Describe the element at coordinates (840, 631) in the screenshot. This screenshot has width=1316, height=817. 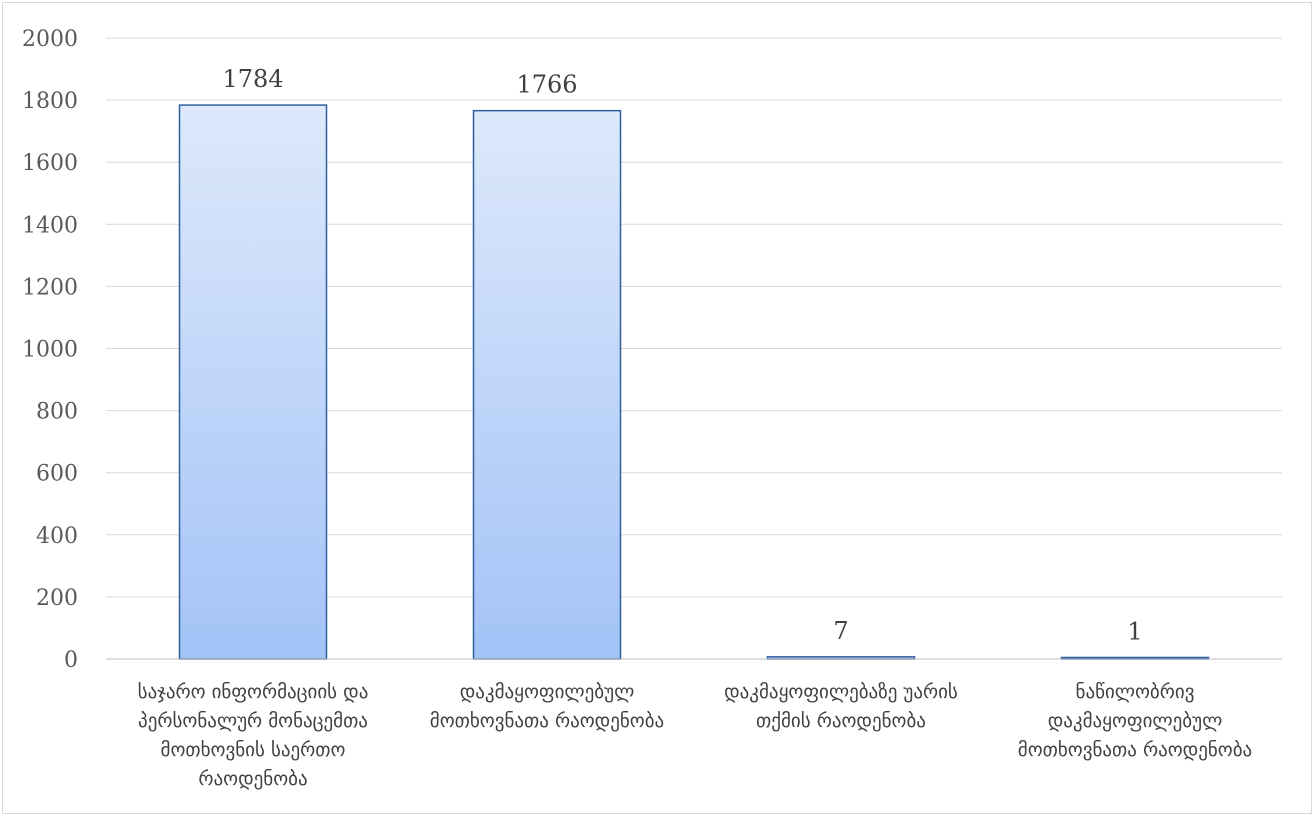
I see `data-label: 7` at that location.